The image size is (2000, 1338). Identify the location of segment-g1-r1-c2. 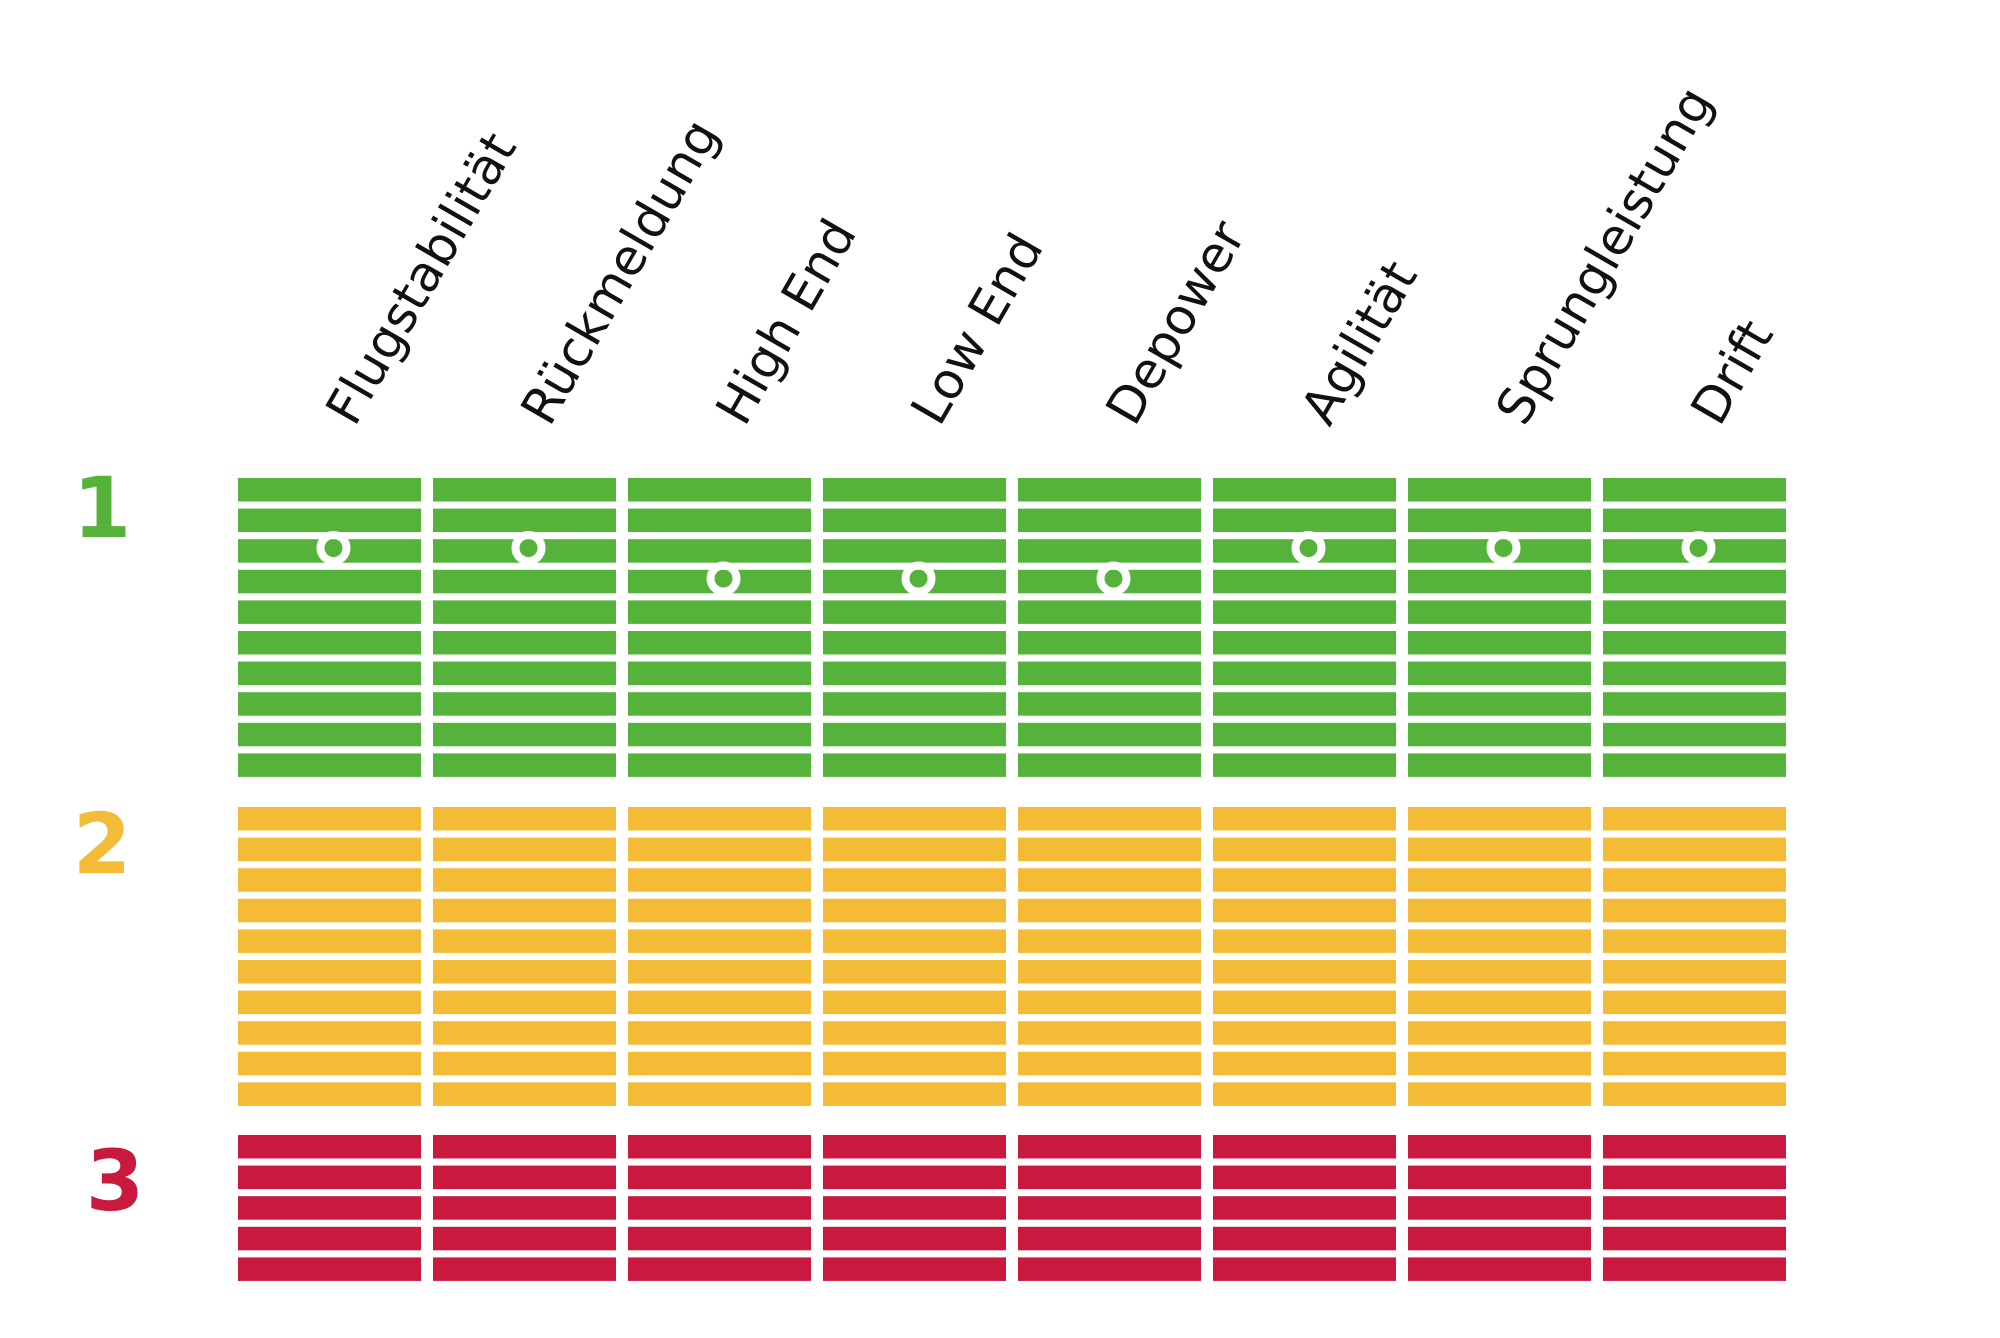
(524, 490).